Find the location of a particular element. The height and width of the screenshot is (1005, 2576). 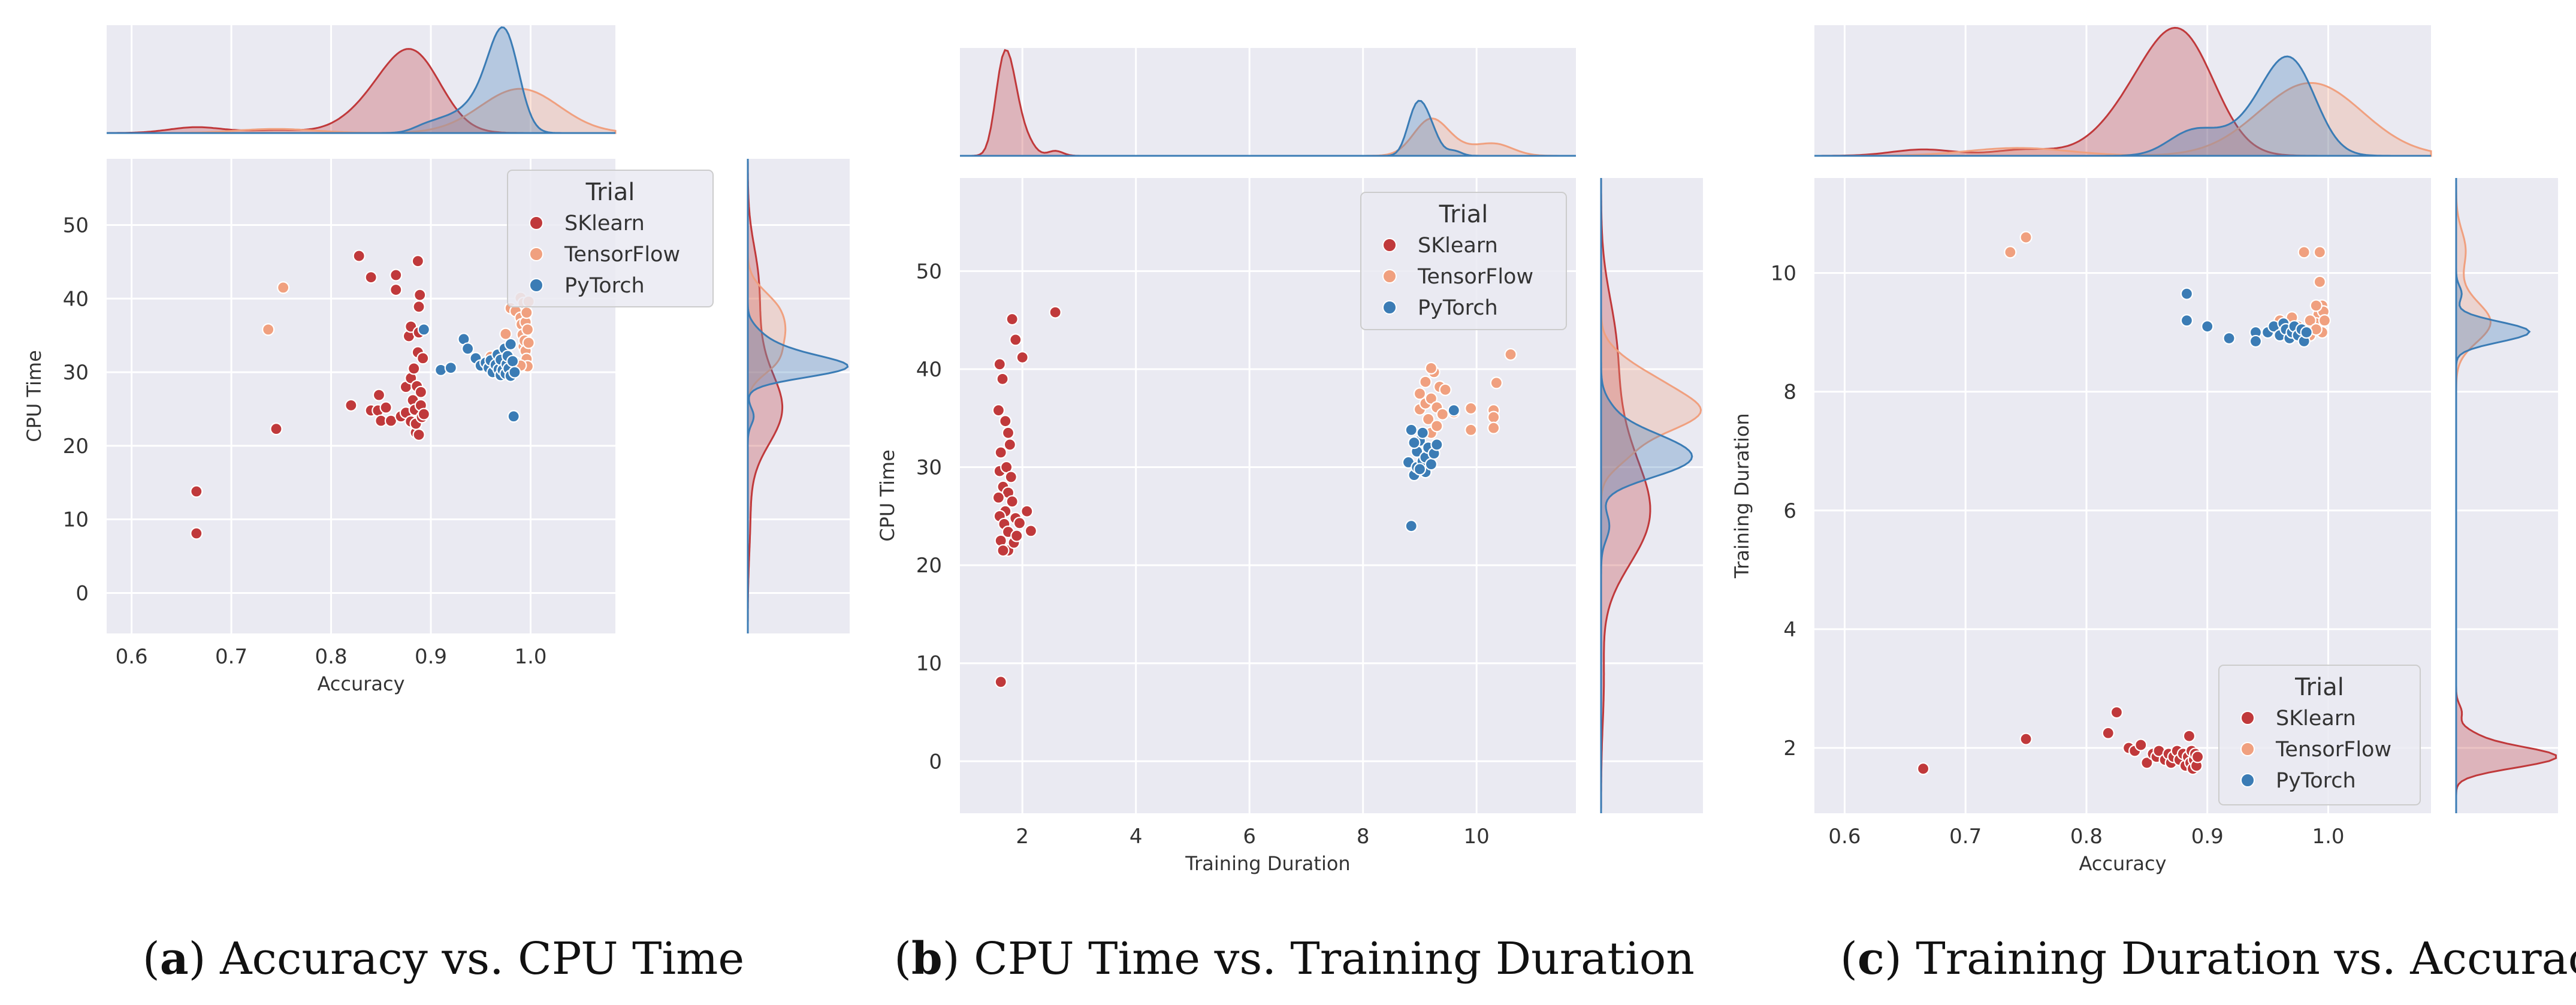

legend-marker-sklearn is located at coordinates (536, 223).